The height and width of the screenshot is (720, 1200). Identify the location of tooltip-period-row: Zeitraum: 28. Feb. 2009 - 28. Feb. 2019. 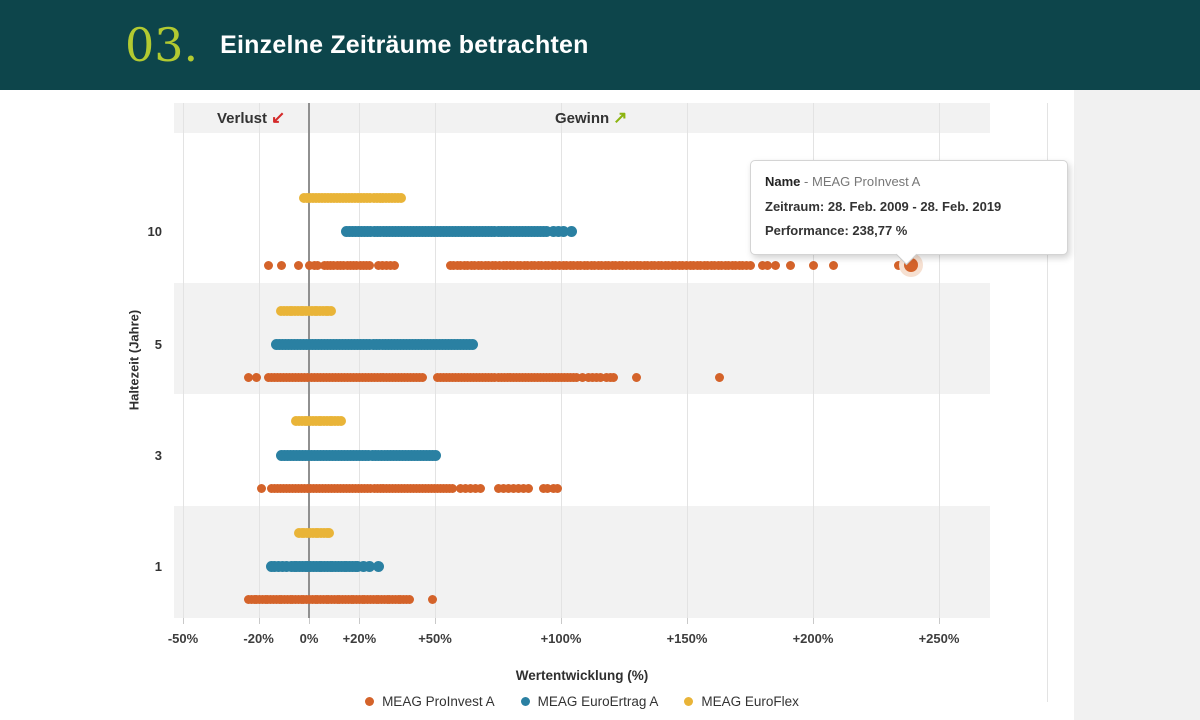
(883, 206).